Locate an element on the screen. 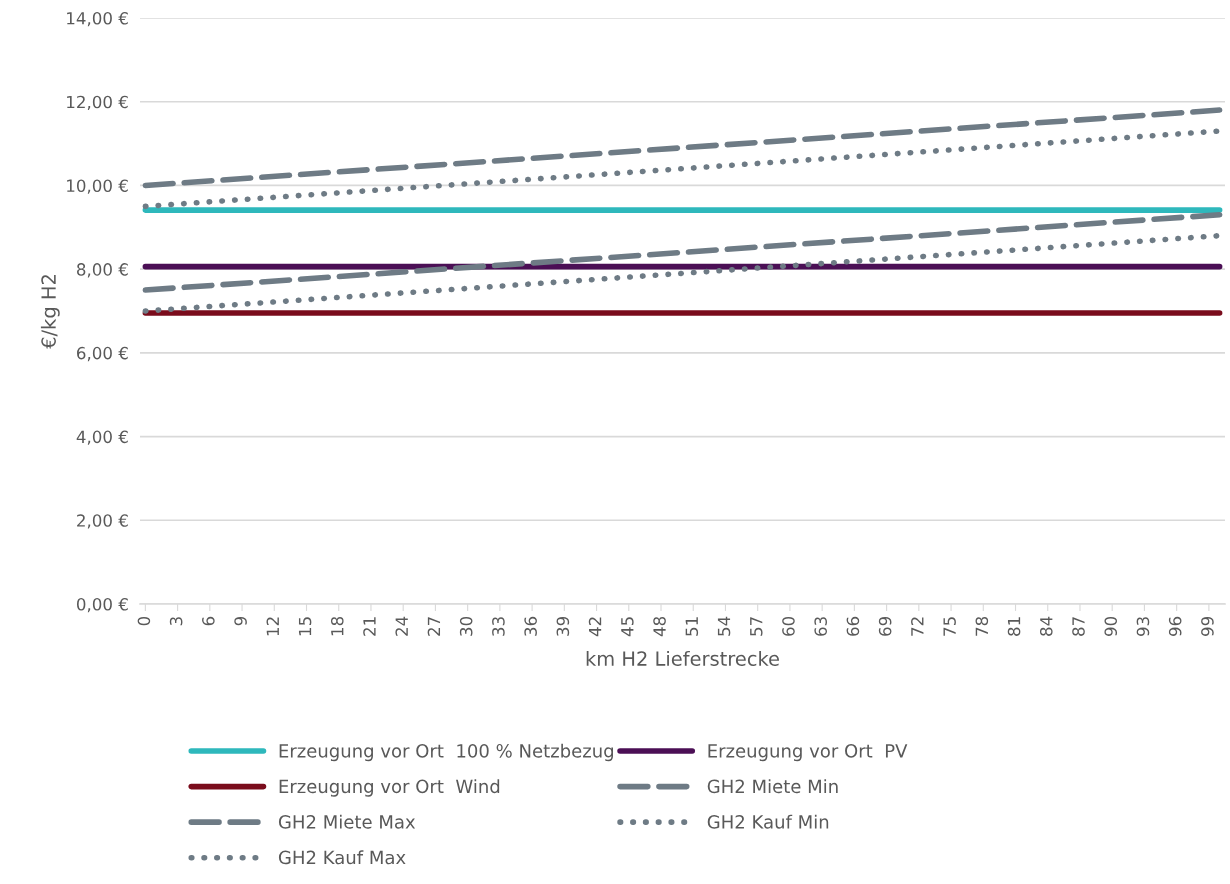 This screenshot has height=884, width=1230. x-tick-label: 45 is located at coordinates (627, 627).